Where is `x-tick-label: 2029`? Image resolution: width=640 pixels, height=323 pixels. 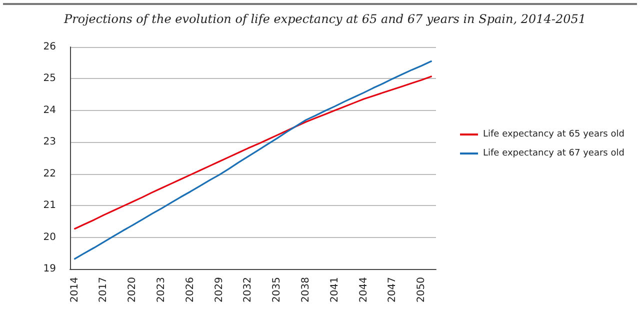
x-tick-label: 2029 is located at coordinates (219, 289).